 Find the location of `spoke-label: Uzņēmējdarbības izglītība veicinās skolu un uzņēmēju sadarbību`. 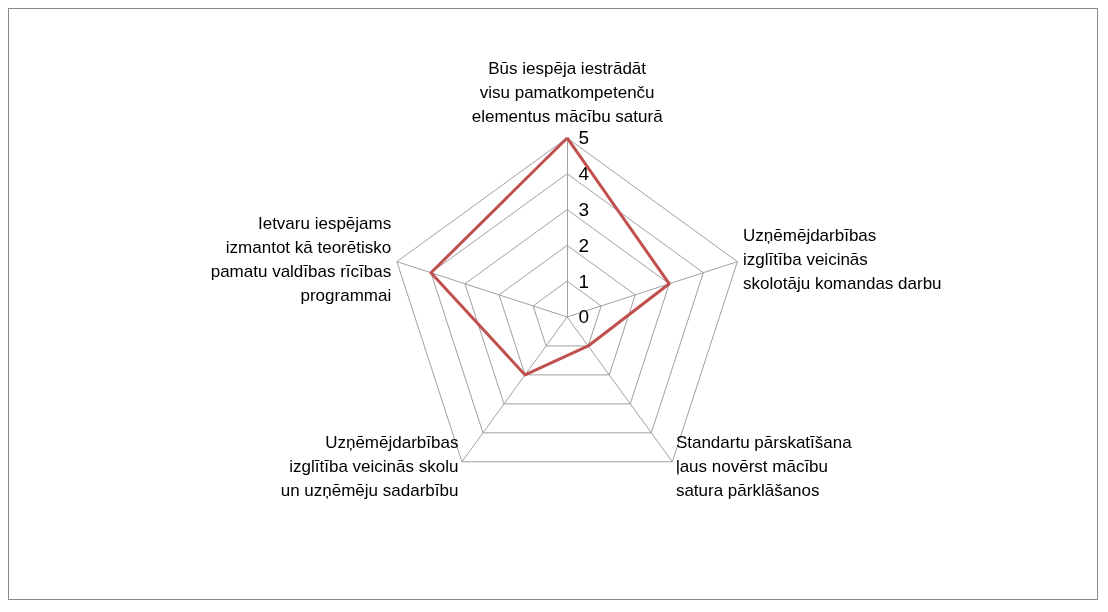

spoke-label: Uzņēmējdarbības izglītība veicinās skolu un uzņēmēju sadarbību is located at coordinates (369, 467).